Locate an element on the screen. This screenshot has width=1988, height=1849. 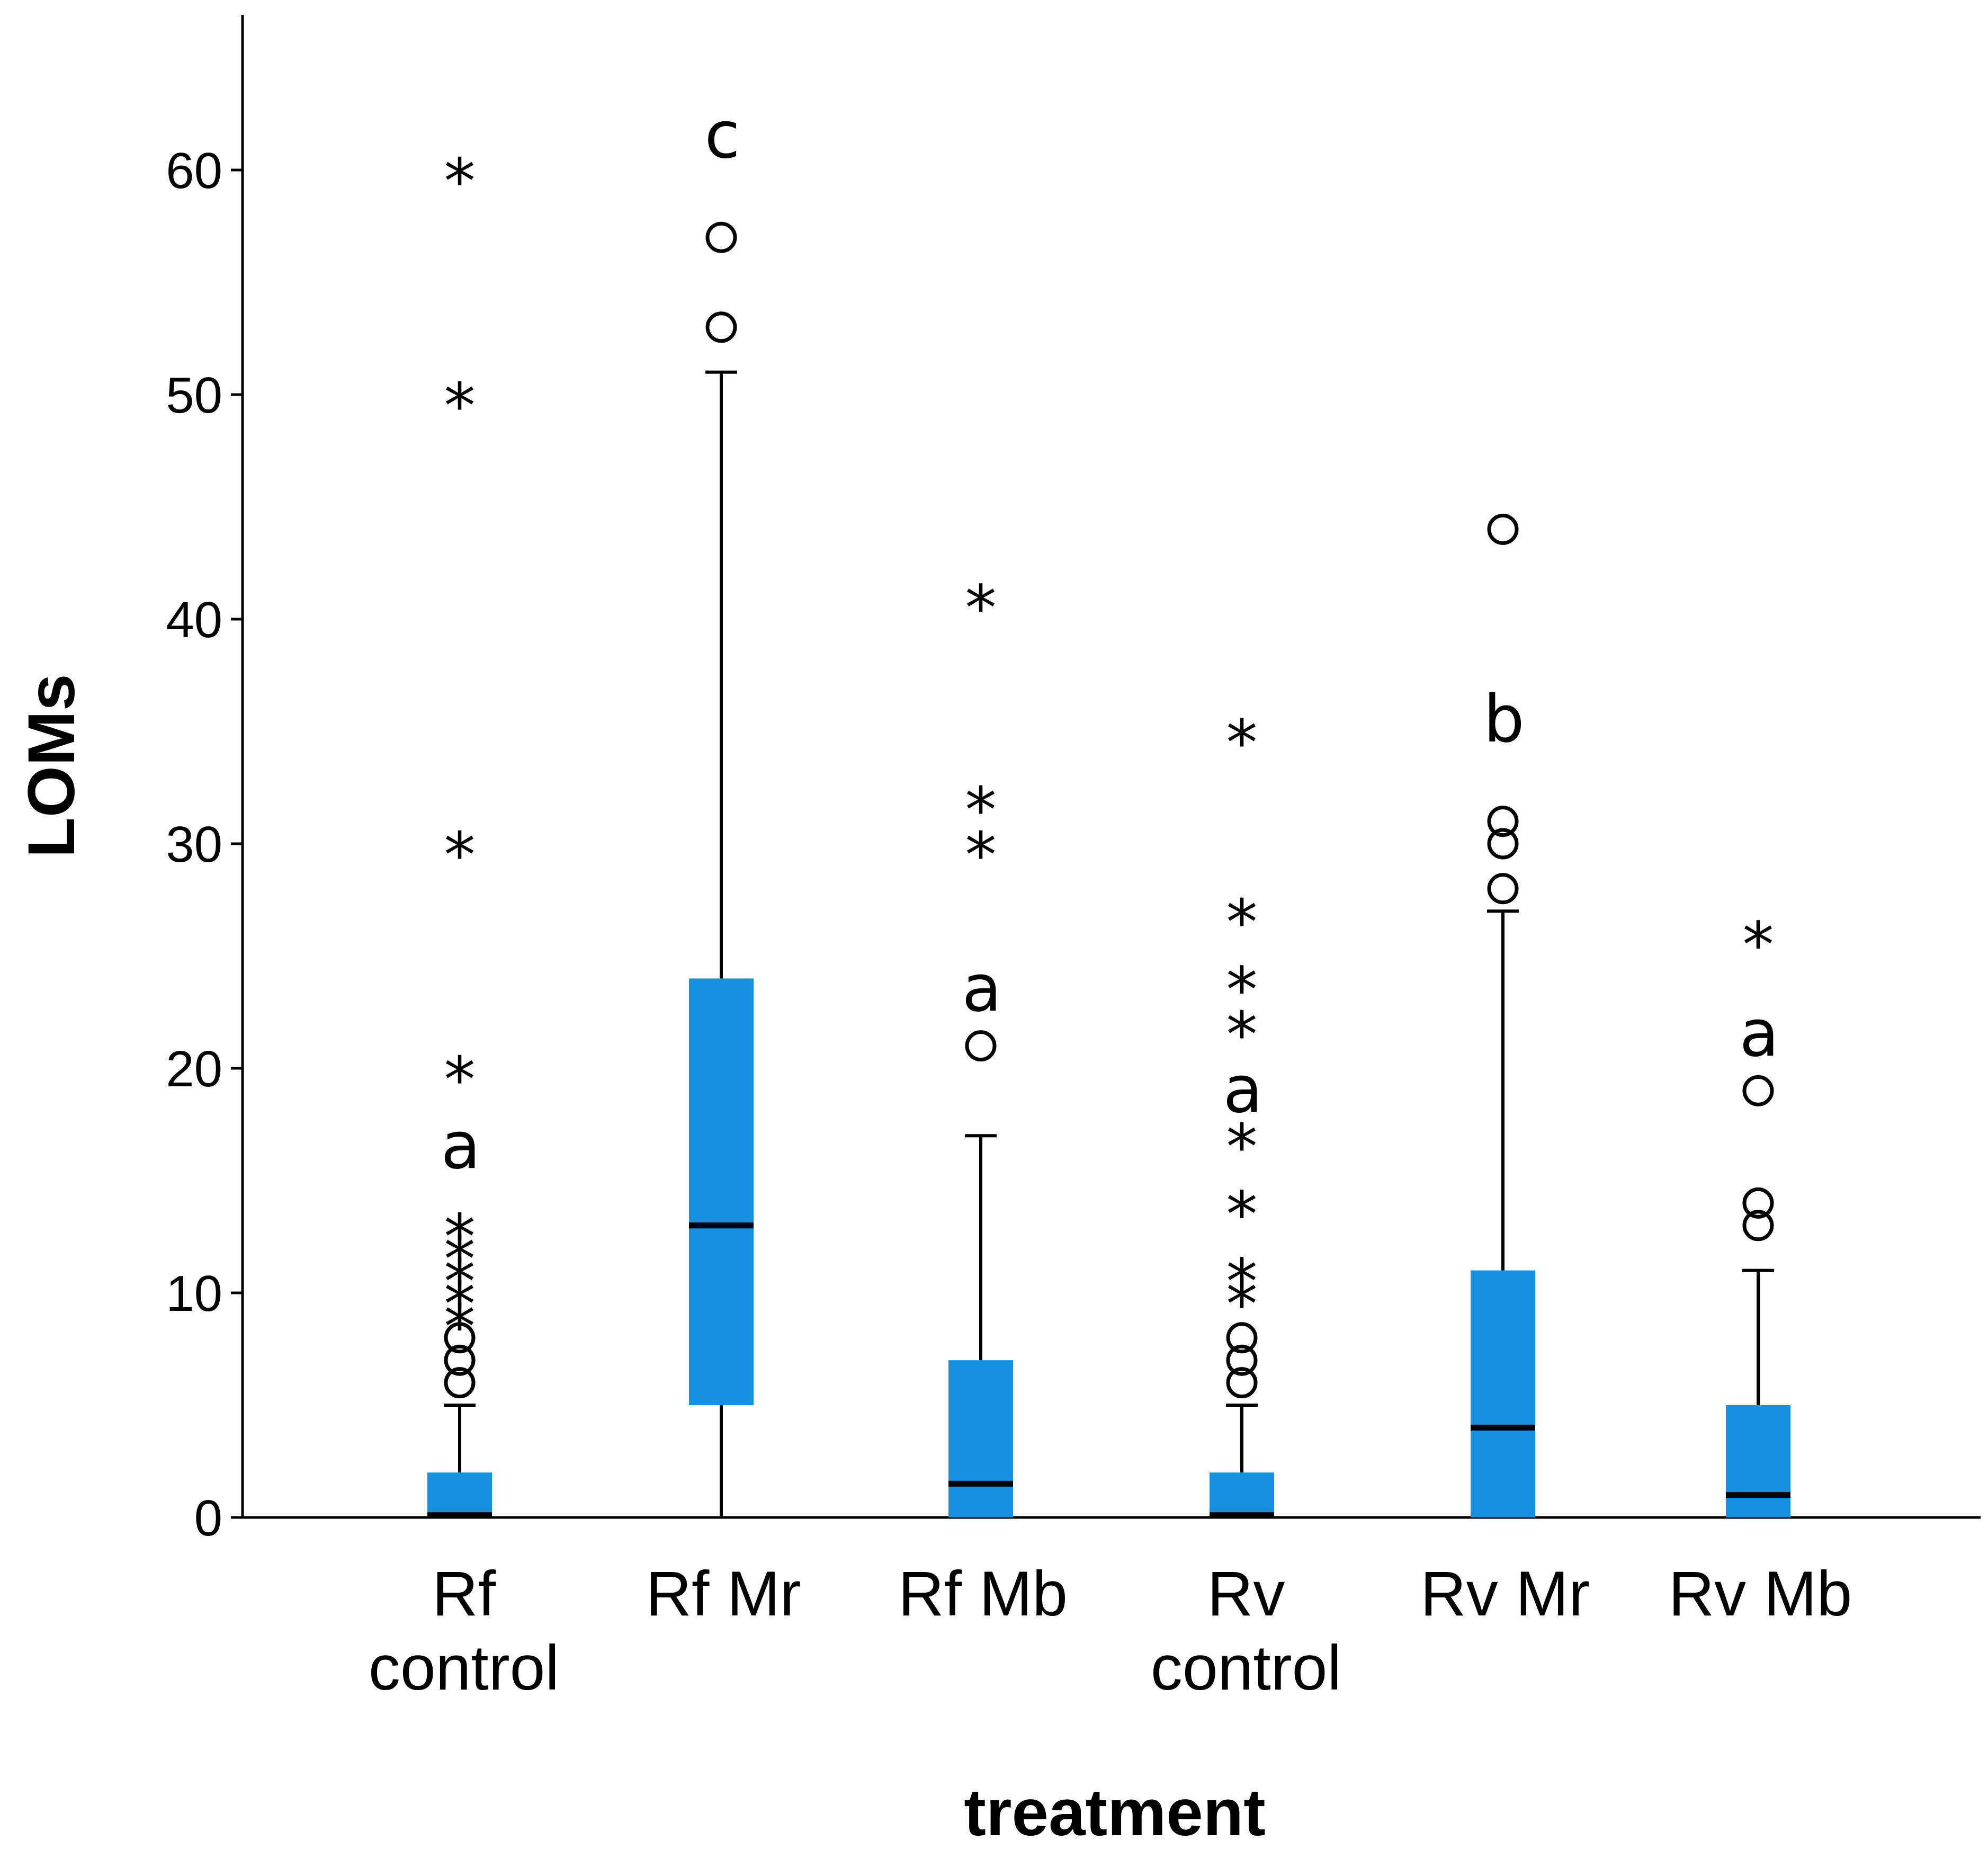
box-group: *a is located at coordinates (1758, 1212).